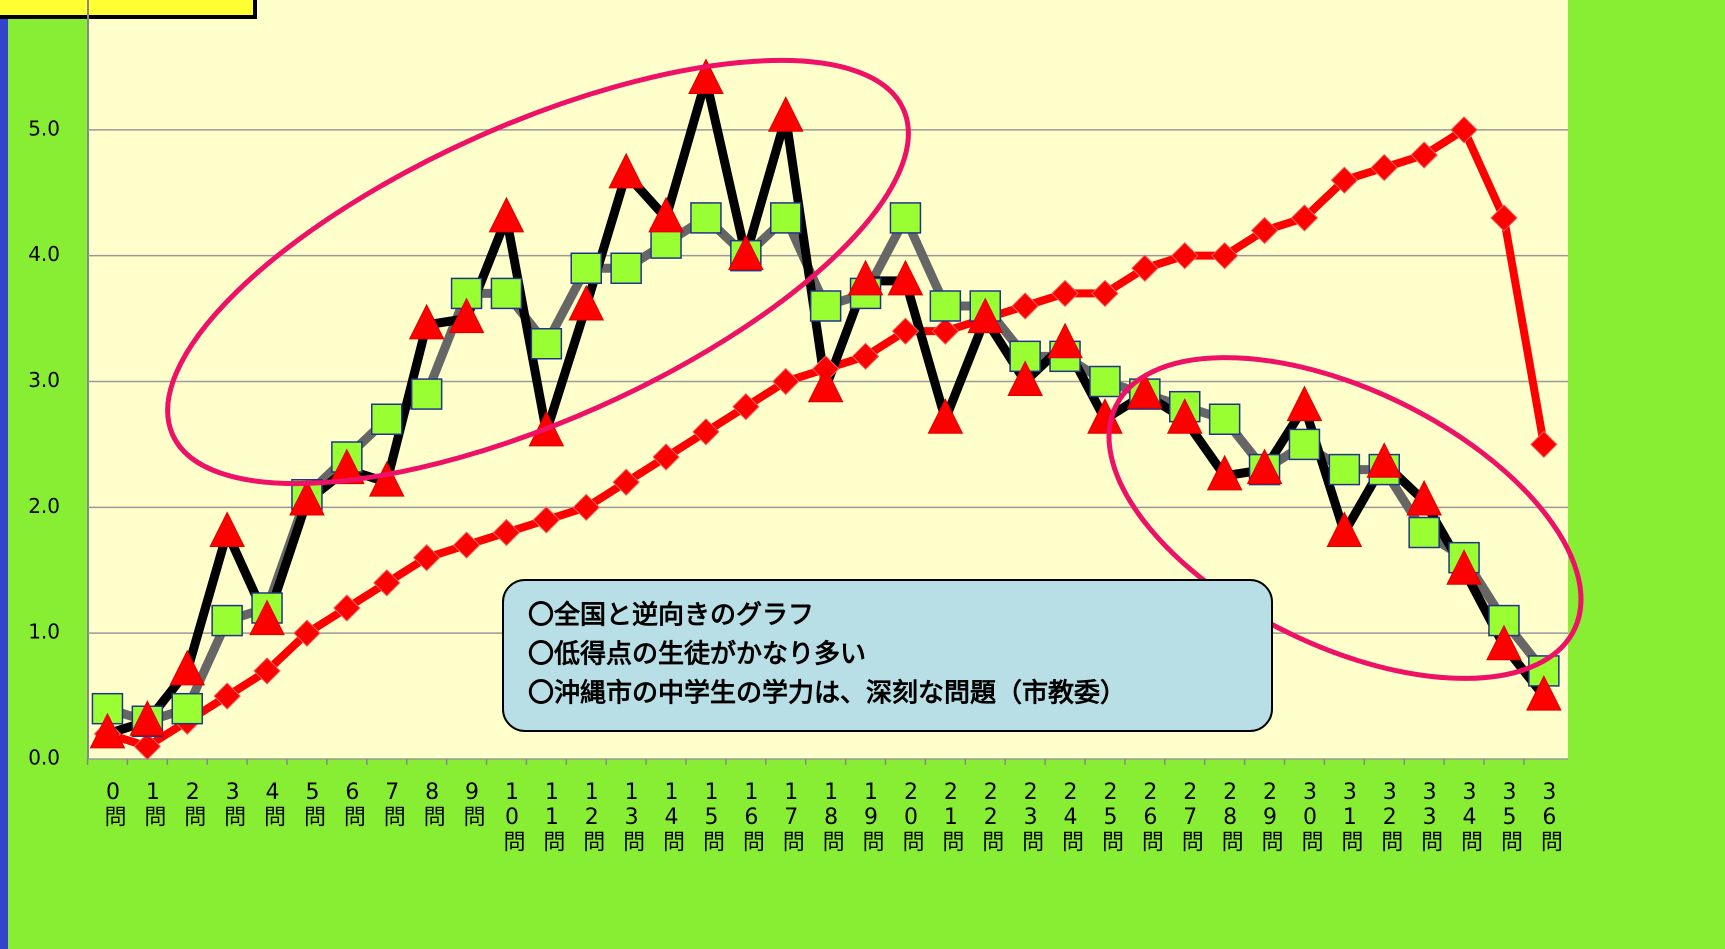  What do you see at coordinates (44, 128) in the screenshot?
I see `y-tick-label: 5.0` at bounding box center [44, 128].